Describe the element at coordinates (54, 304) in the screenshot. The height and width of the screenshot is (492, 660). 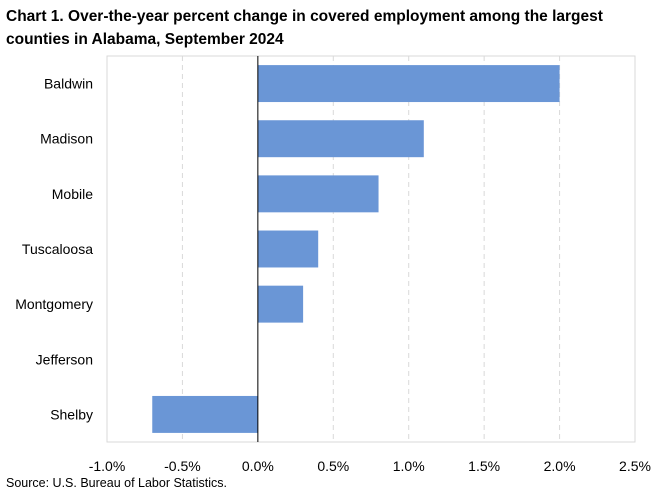
I see `category-label: Montgomery` at that location.